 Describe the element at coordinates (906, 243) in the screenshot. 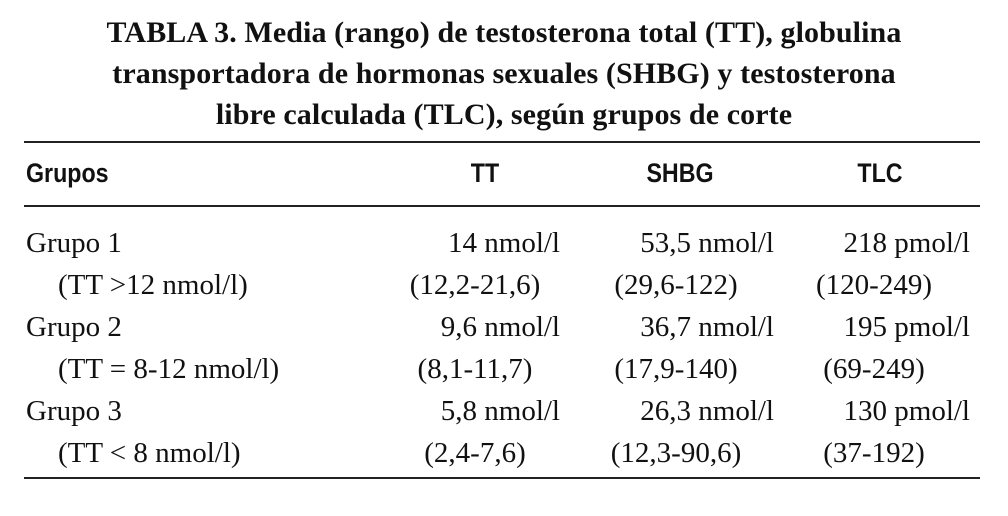

I see `tlc-mean: 218 pmol/l` at that location.